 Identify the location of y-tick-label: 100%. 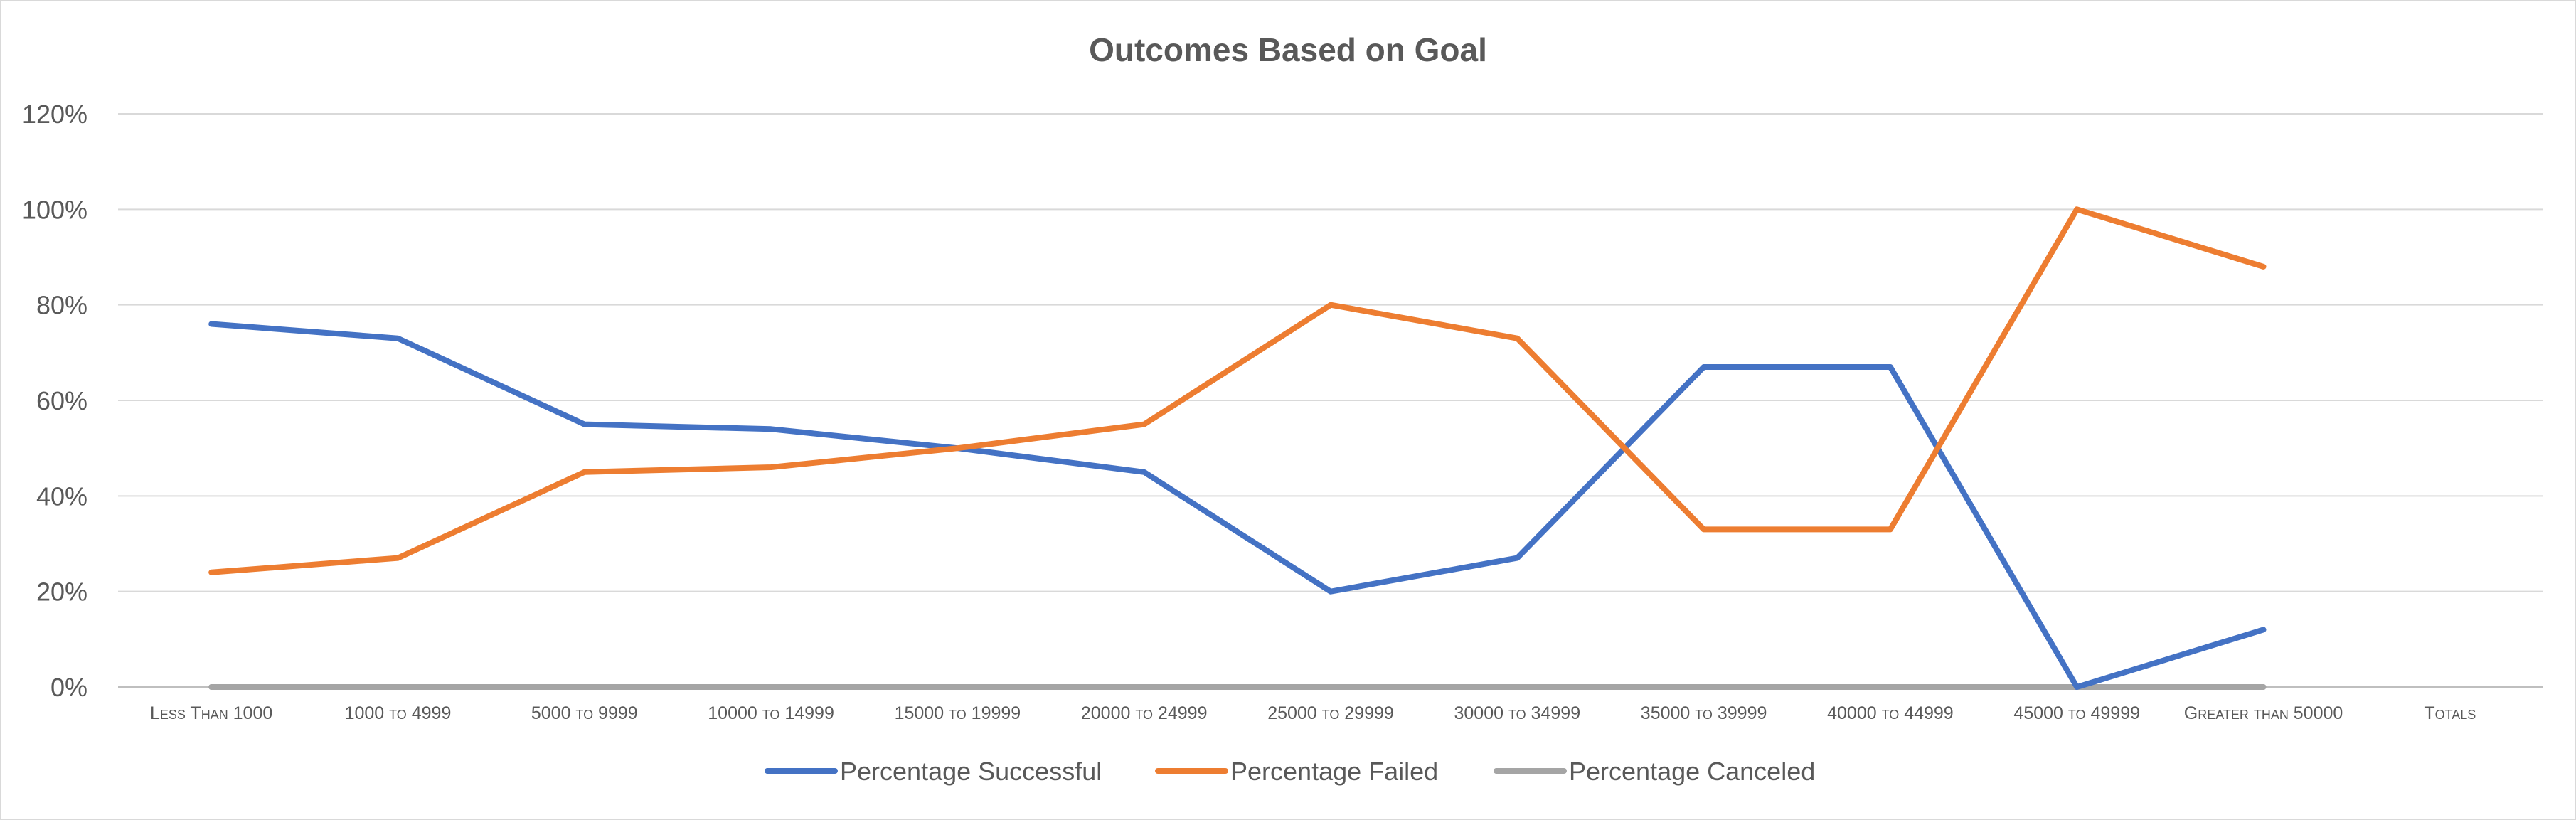
(54, 209).